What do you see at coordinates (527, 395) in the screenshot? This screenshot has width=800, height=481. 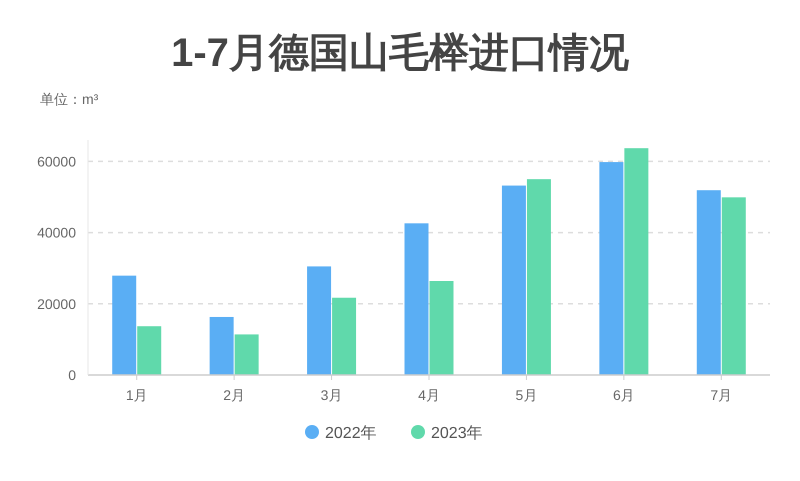 I see `x-tick-label: 5月` at bounding box center [527, 395].